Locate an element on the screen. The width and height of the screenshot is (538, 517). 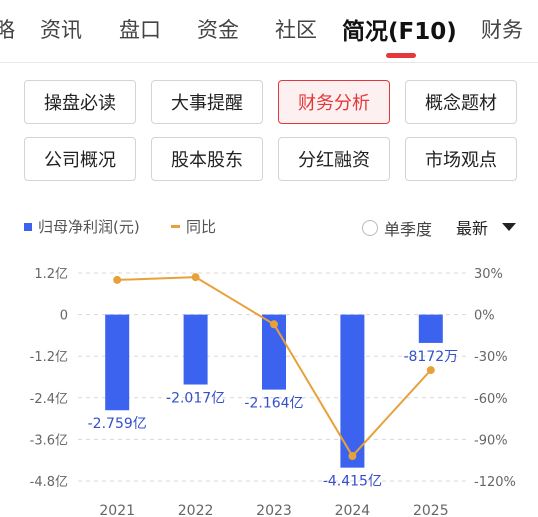
chevron-down-icon is located at coordinates (509, 227).